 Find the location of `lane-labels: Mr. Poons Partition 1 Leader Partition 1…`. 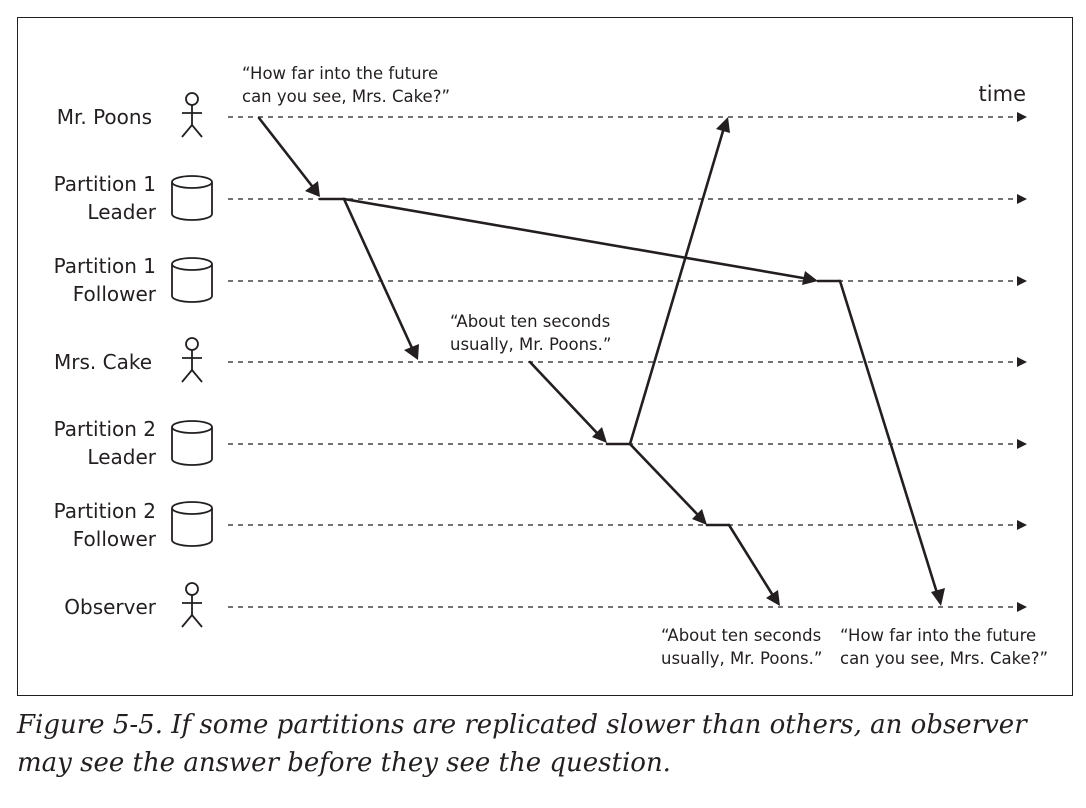

lane-labels: Mr. Poons Partition 1 Leader Partition 1… is located at coordinates (105, 362).